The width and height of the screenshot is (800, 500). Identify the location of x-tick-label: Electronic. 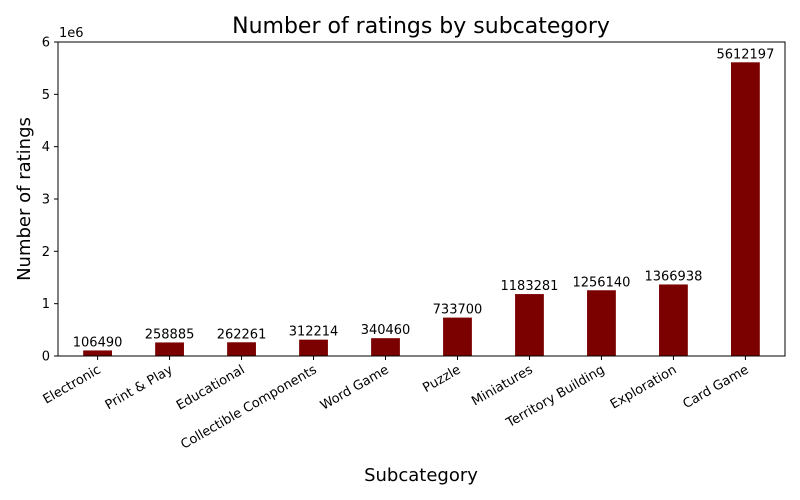
(72, 384).